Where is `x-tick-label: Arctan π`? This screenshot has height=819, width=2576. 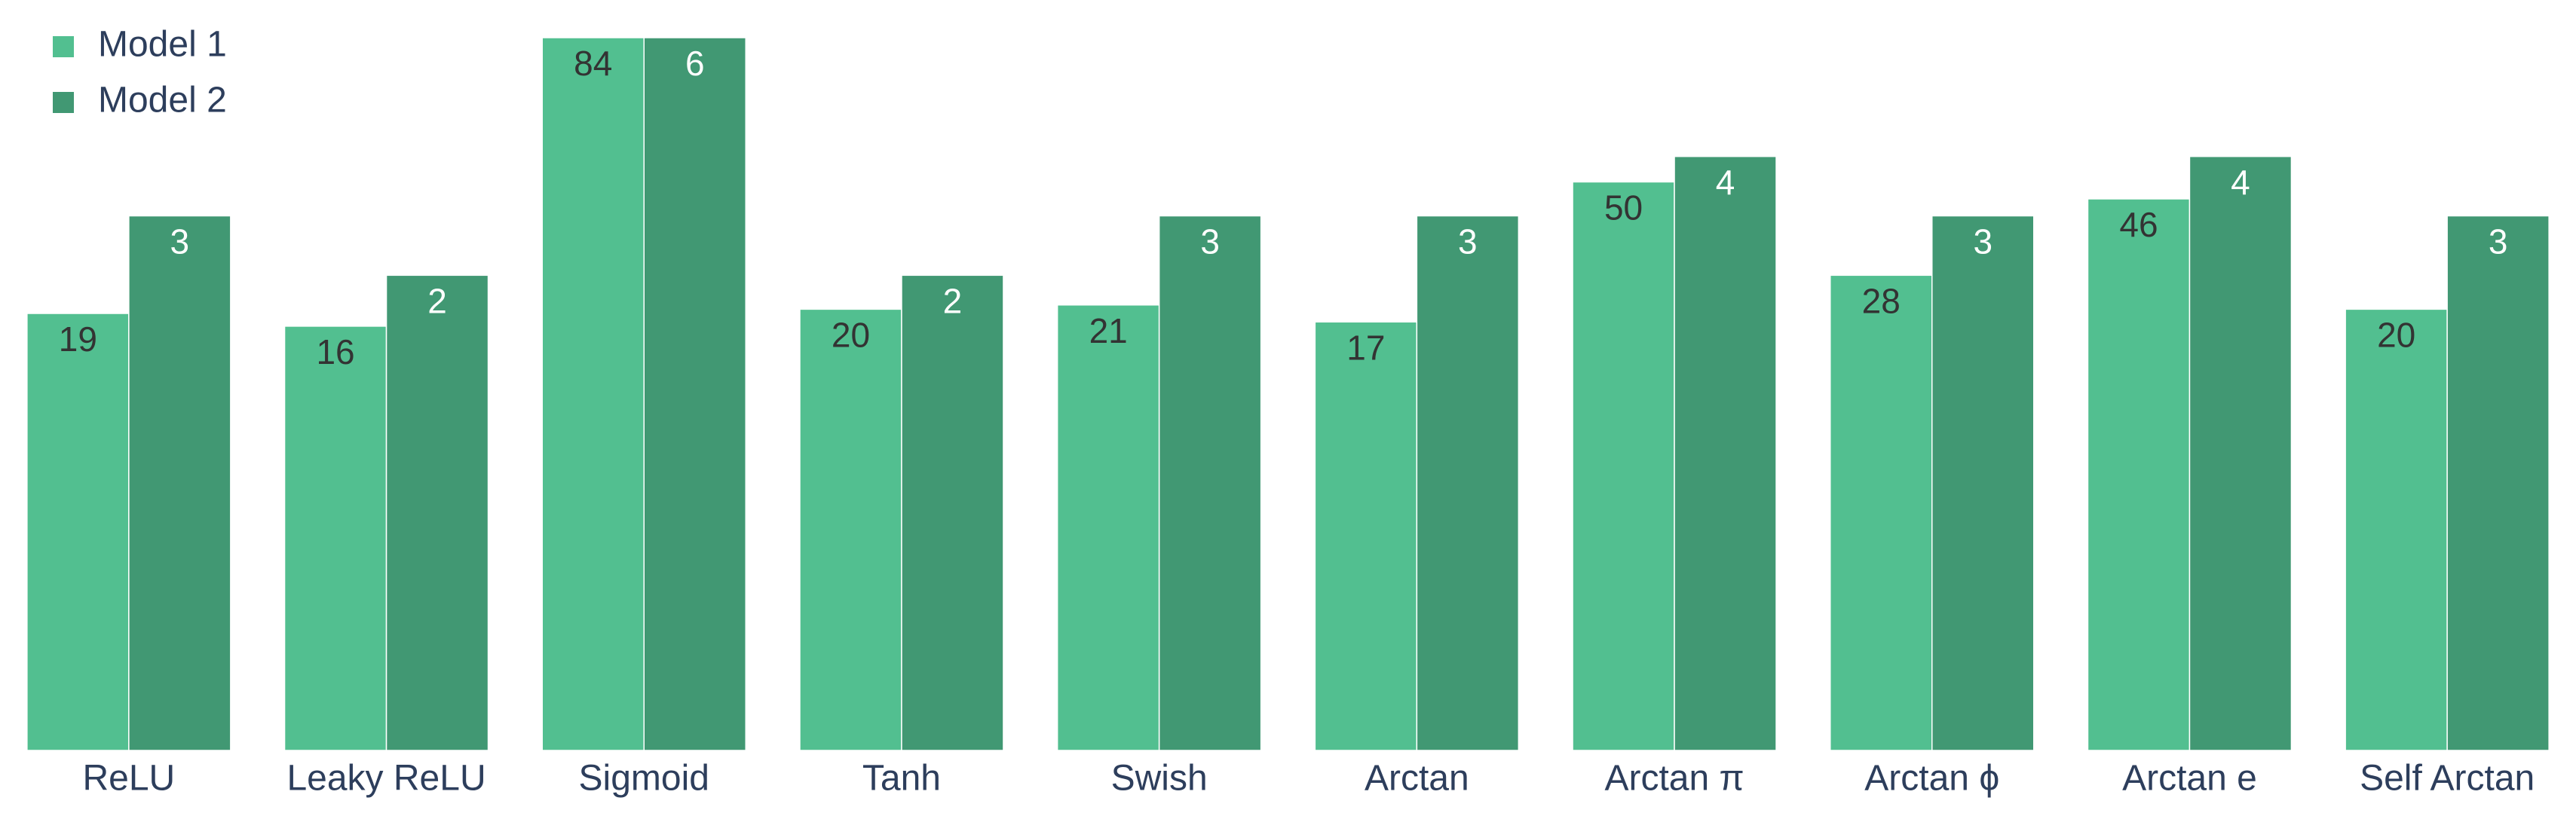 x-tick-label: Arctan π is located at coordinates (1674, 779).